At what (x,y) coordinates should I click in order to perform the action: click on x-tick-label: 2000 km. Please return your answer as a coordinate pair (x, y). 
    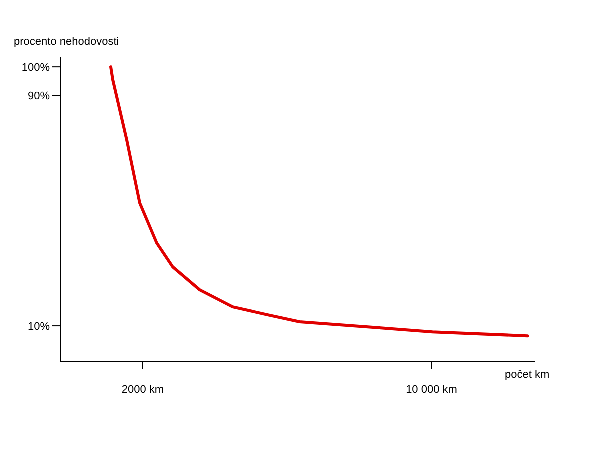
    Looking at the image, I should click on (143, 390).